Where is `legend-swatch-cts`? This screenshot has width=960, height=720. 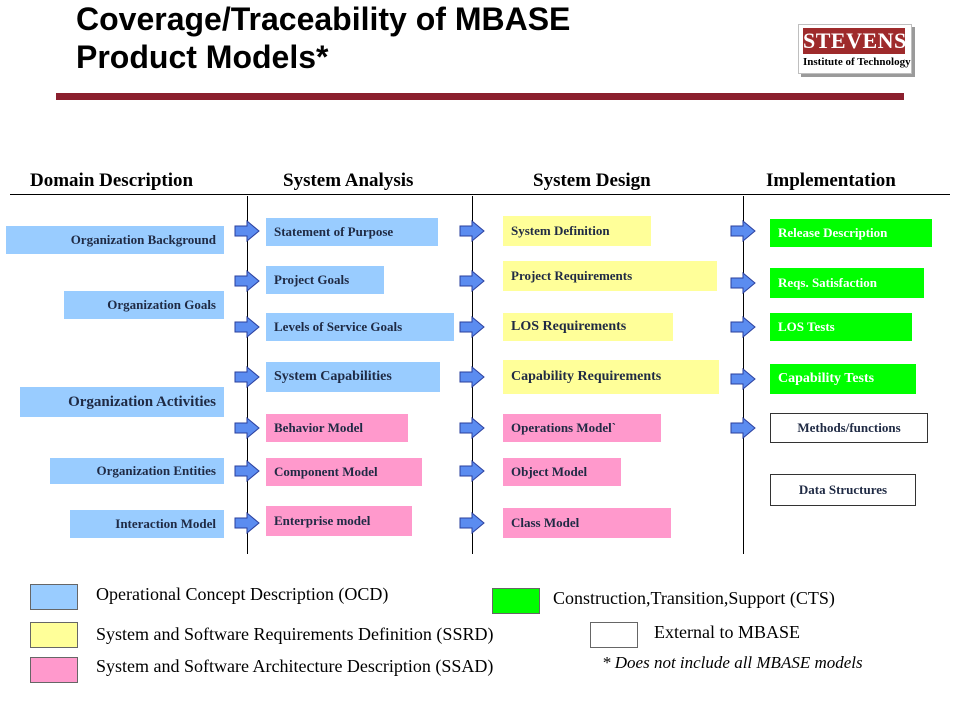
legend-swatch-cts is located at coordinates (516, 601).